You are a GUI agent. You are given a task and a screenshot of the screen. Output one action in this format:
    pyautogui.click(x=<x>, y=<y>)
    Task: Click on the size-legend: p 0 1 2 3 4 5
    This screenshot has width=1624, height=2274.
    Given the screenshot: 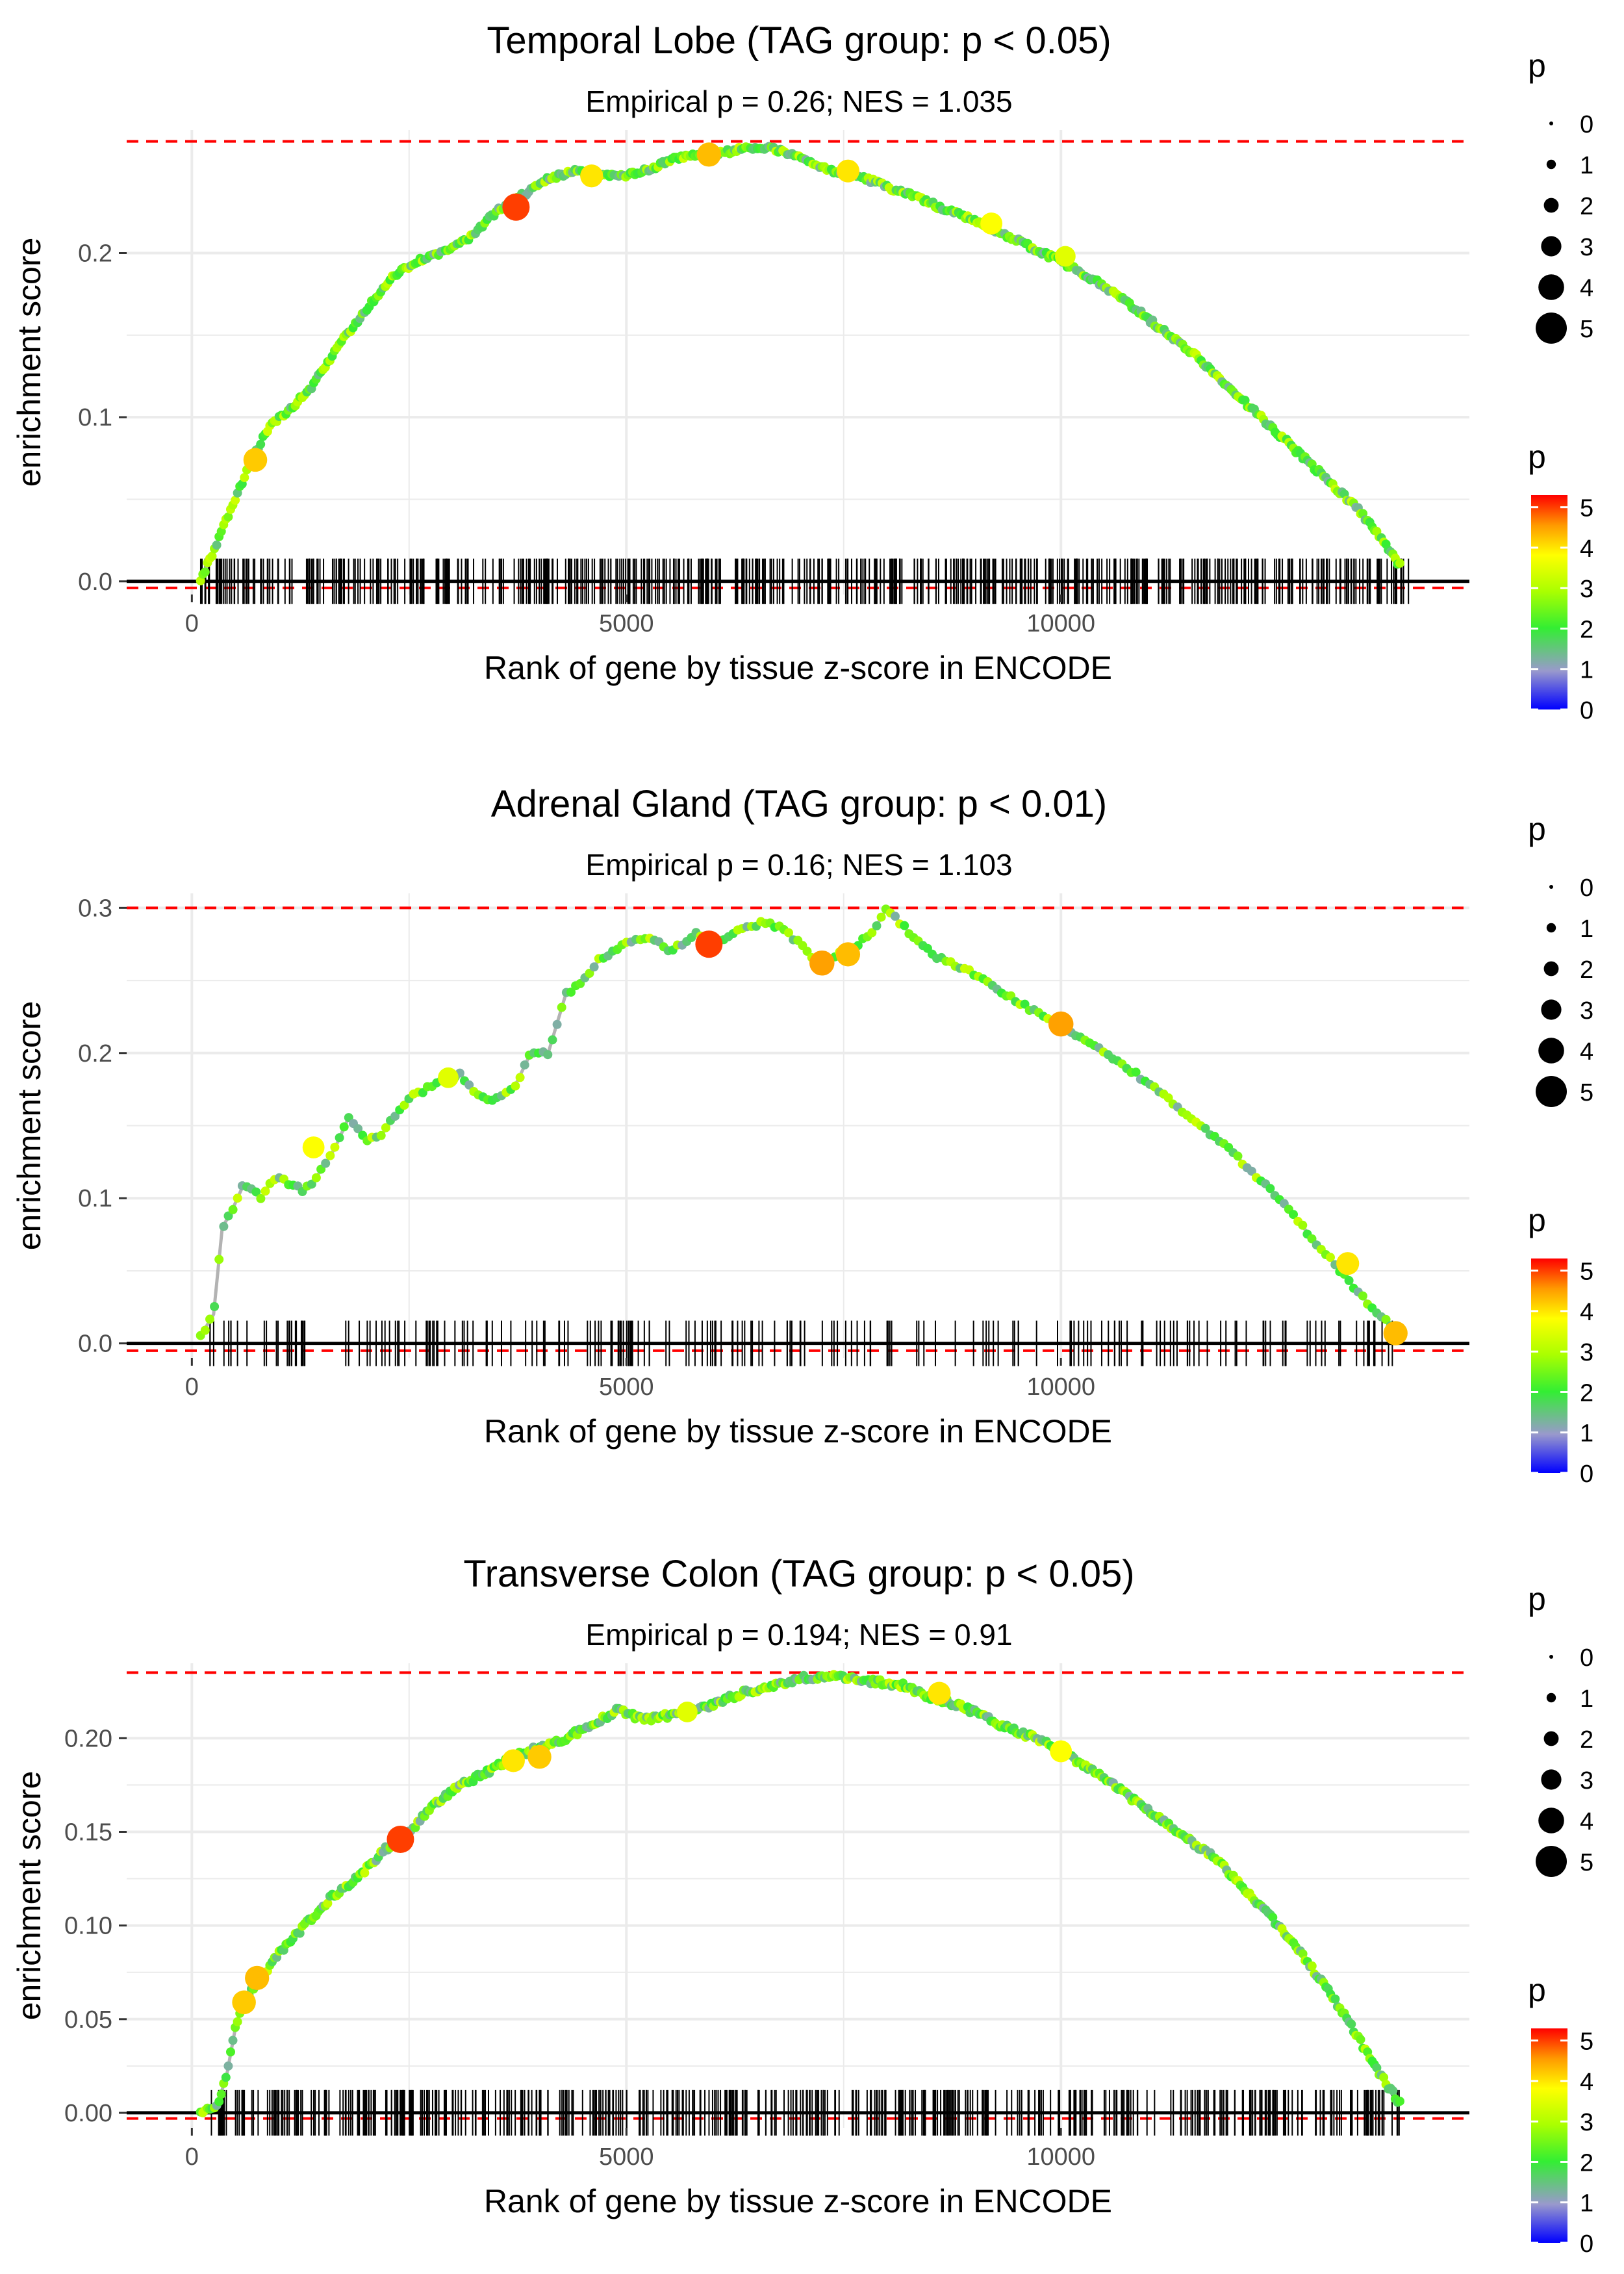 What is the action you would take?
    pyautogui.click(x=1560, y=959)
    